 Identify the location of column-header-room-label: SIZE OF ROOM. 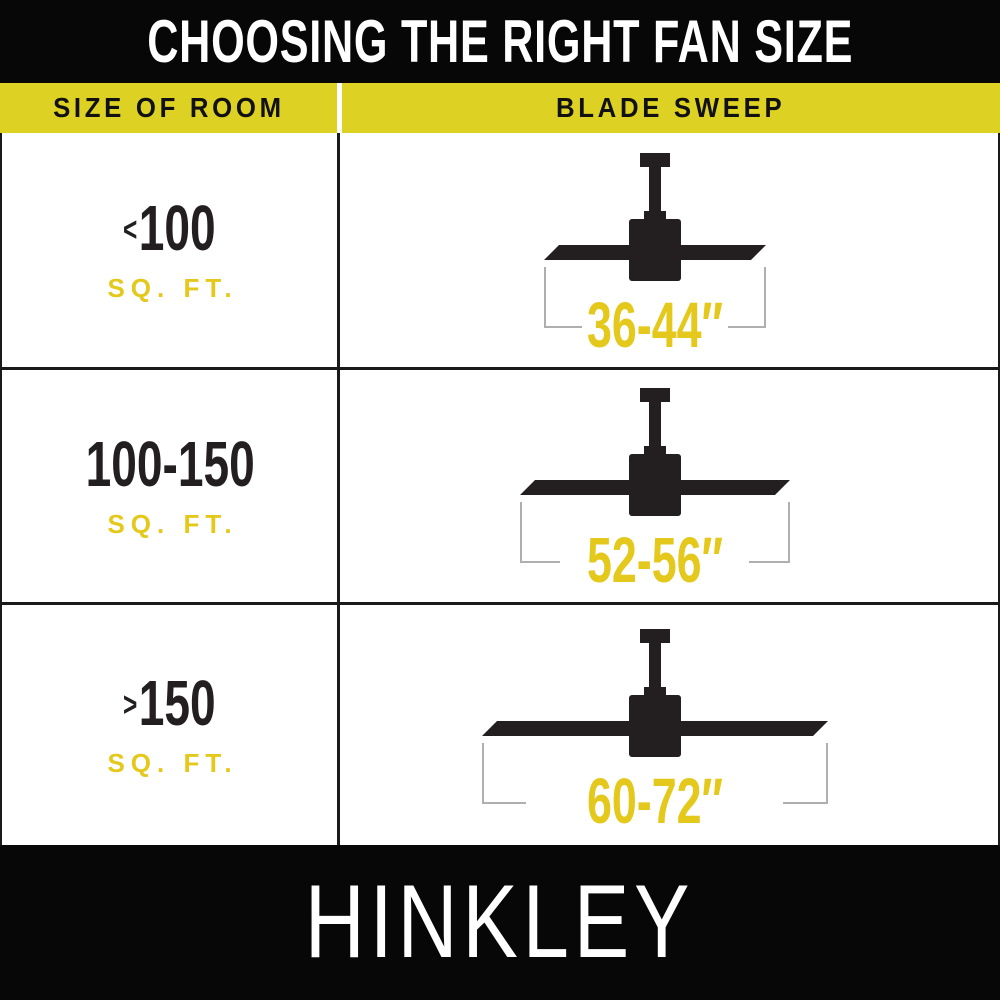
(168, 107).